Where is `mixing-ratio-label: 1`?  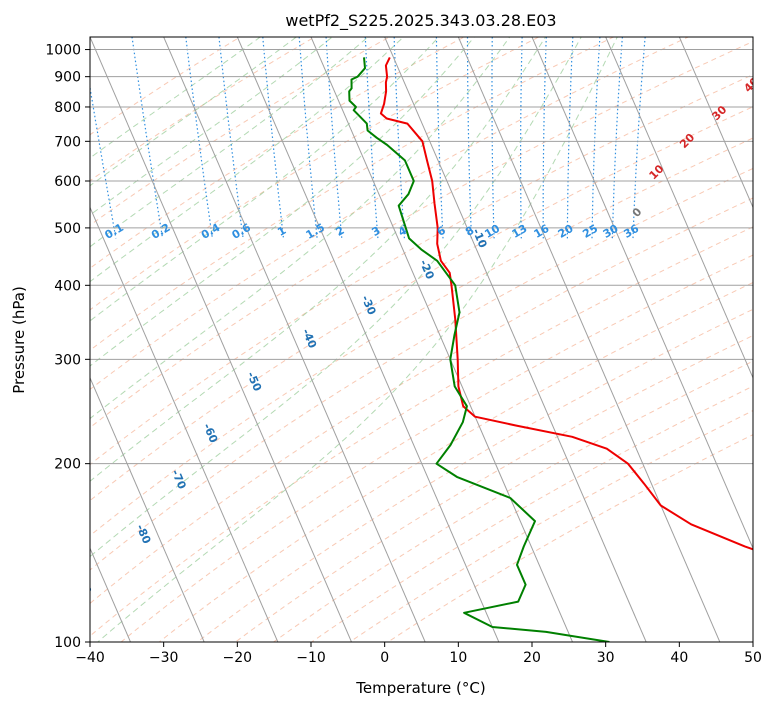
mixing-ratio-label: 1 is located at coordinates (281, 231).